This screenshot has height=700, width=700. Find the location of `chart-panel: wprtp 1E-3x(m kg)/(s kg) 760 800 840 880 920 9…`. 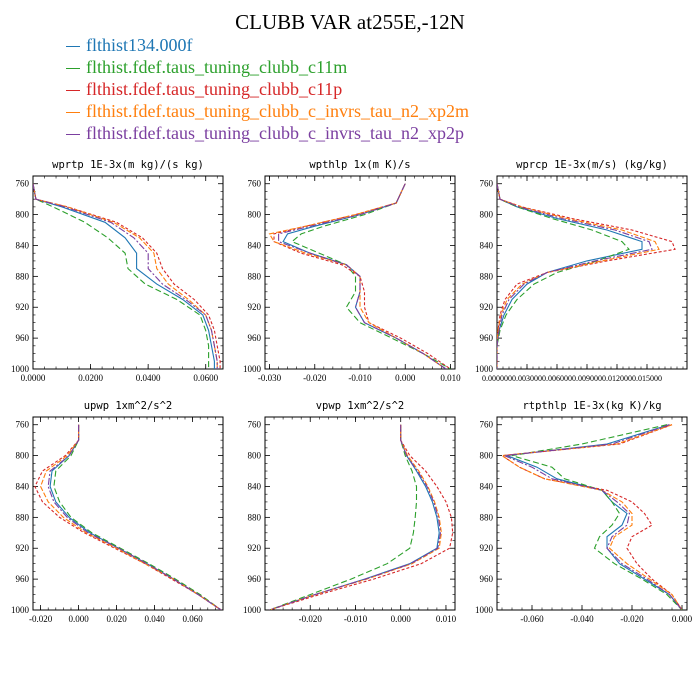

chart-panel: wprtp 1E-3x(m kg)/(s kg) 760 800 840 880 920 9… is located at coordinates (117, 271).